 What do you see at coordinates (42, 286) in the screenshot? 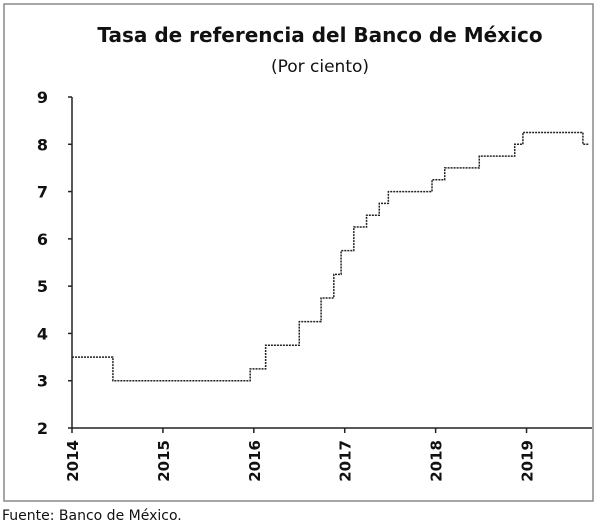
I see `y-tick-label: 5` at bounding box center [42, 286].